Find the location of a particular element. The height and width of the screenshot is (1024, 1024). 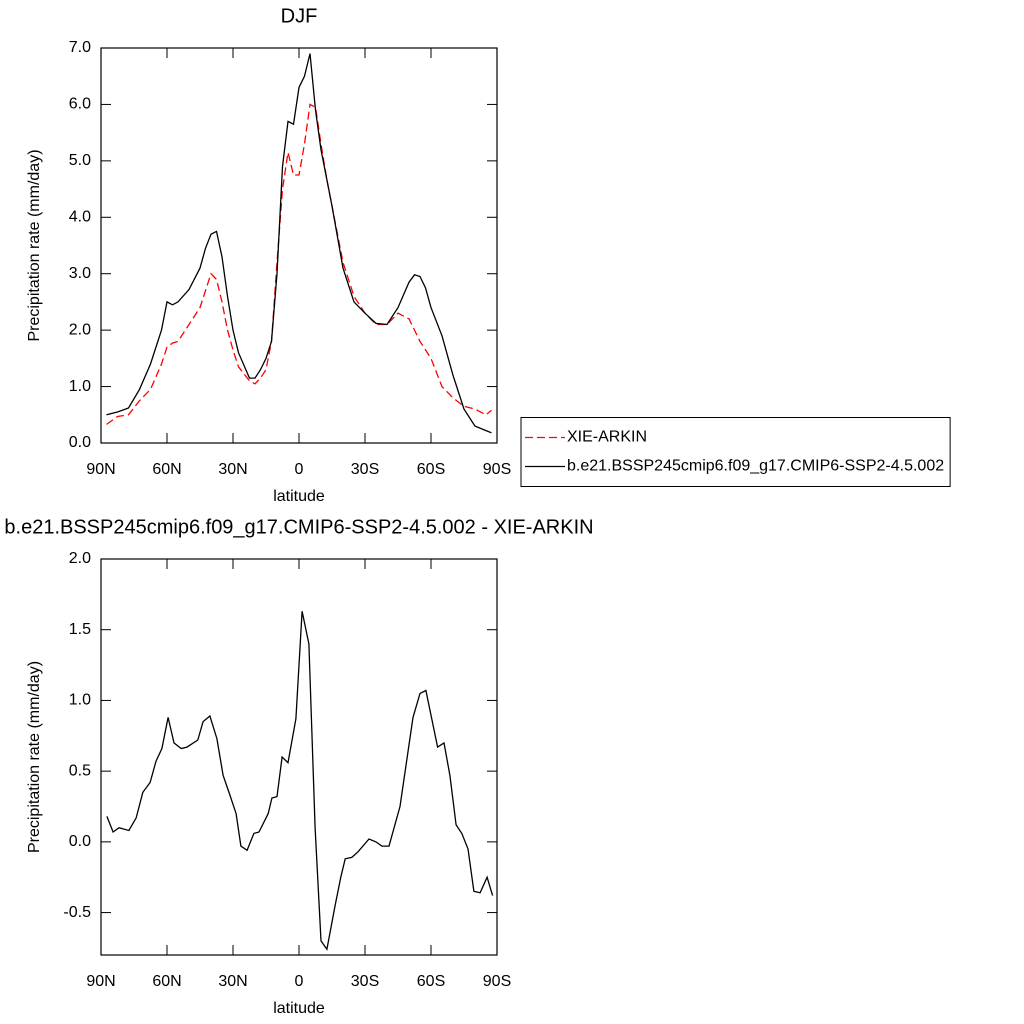

y-tick-label: 1.5 is located at coordinates (80, 629).